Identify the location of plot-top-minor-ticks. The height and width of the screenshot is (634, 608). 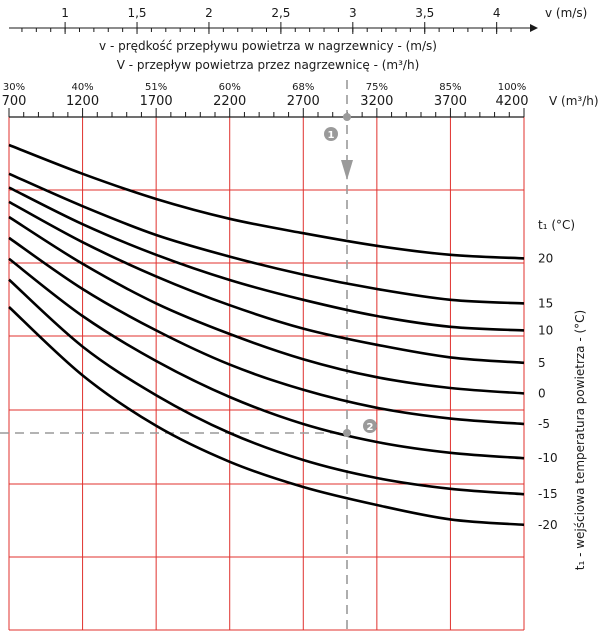
(266, 112).